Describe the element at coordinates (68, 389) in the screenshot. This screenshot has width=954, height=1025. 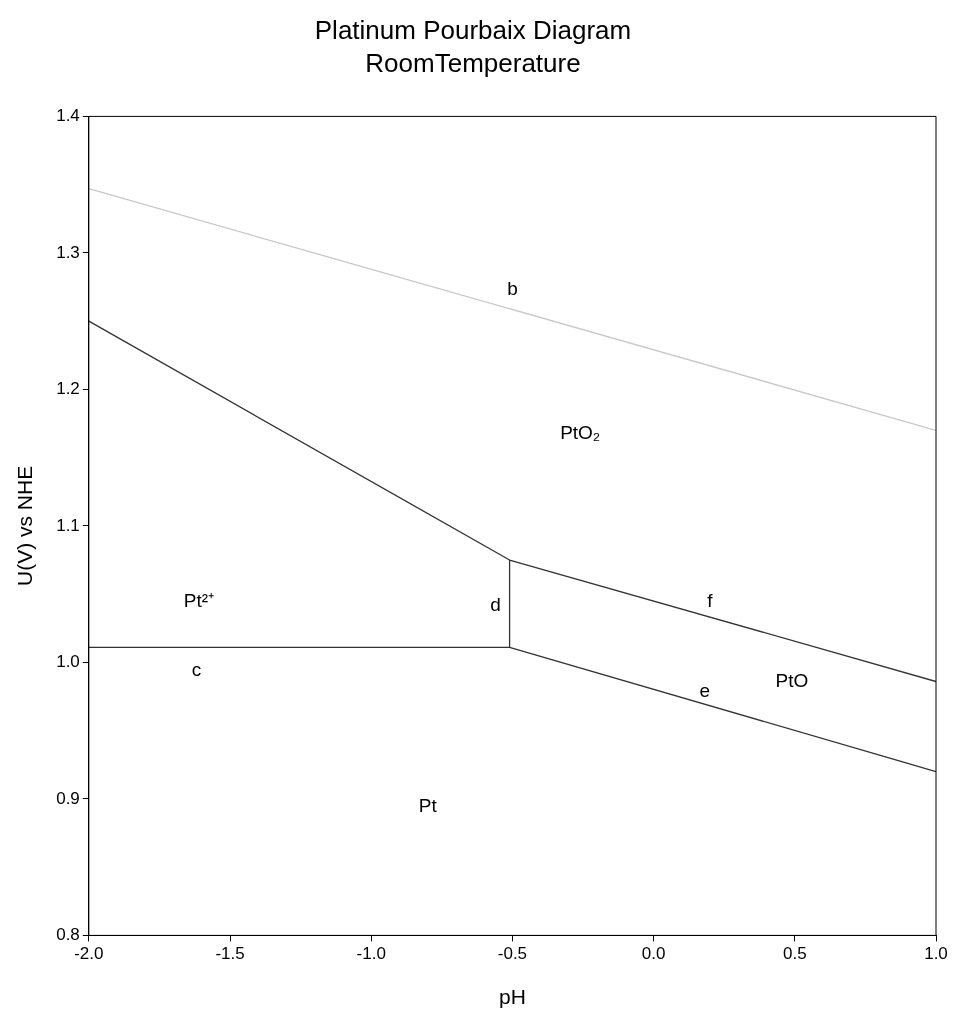
I see `y-tick-label: 1.2` at that location.